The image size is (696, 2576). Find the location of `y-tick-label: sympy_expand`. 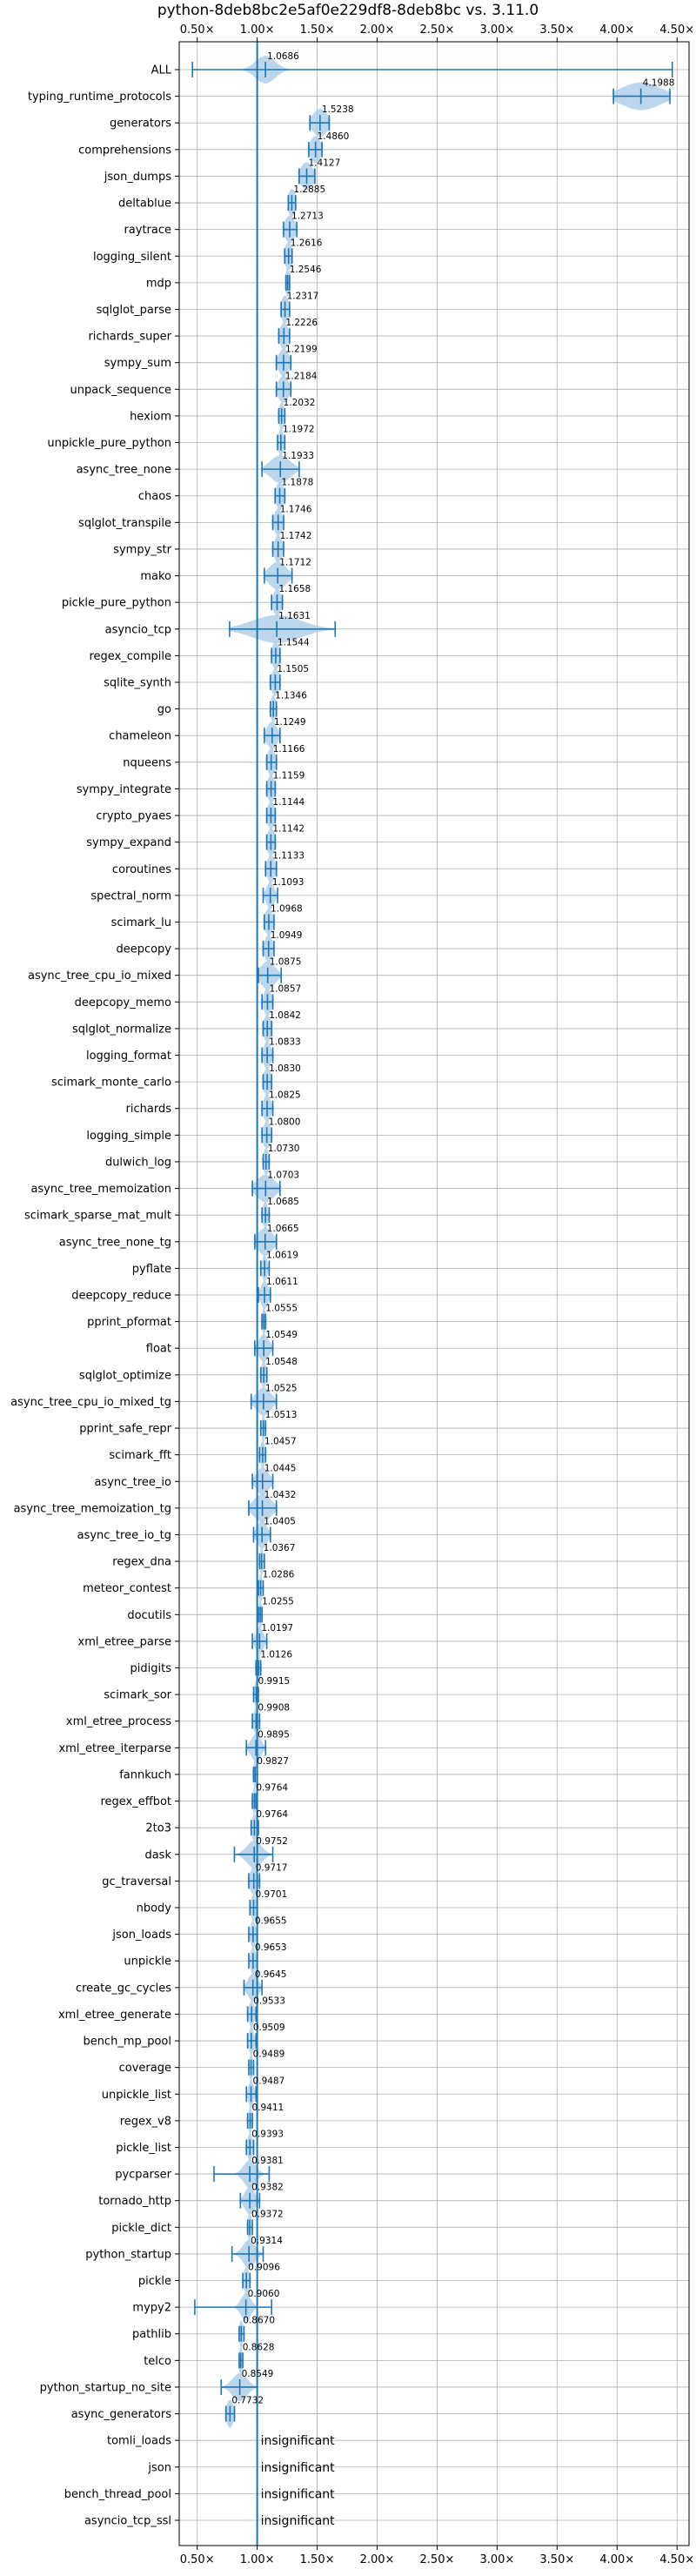

y-tick-label: sympy_expand is located at coordinates (128, 843).